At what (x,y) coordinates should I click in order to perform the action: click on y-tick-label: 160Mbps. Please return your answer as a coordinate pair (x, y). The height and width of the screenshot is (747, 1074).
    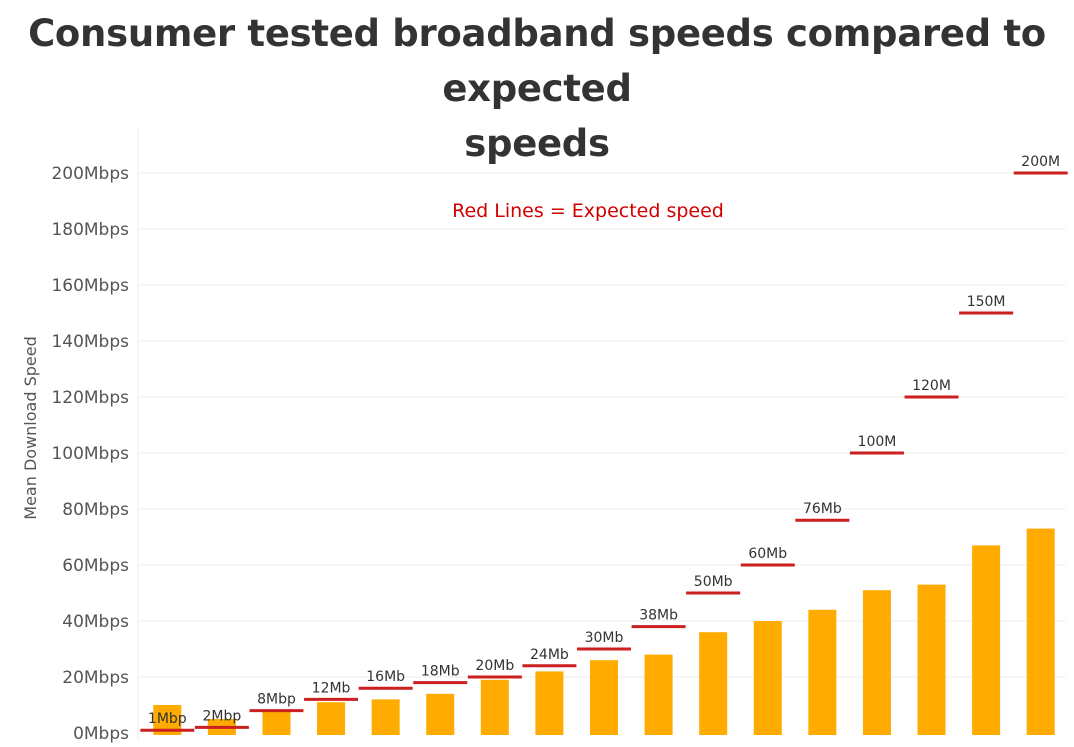
    Looking at the image, I should click on (90, 286).